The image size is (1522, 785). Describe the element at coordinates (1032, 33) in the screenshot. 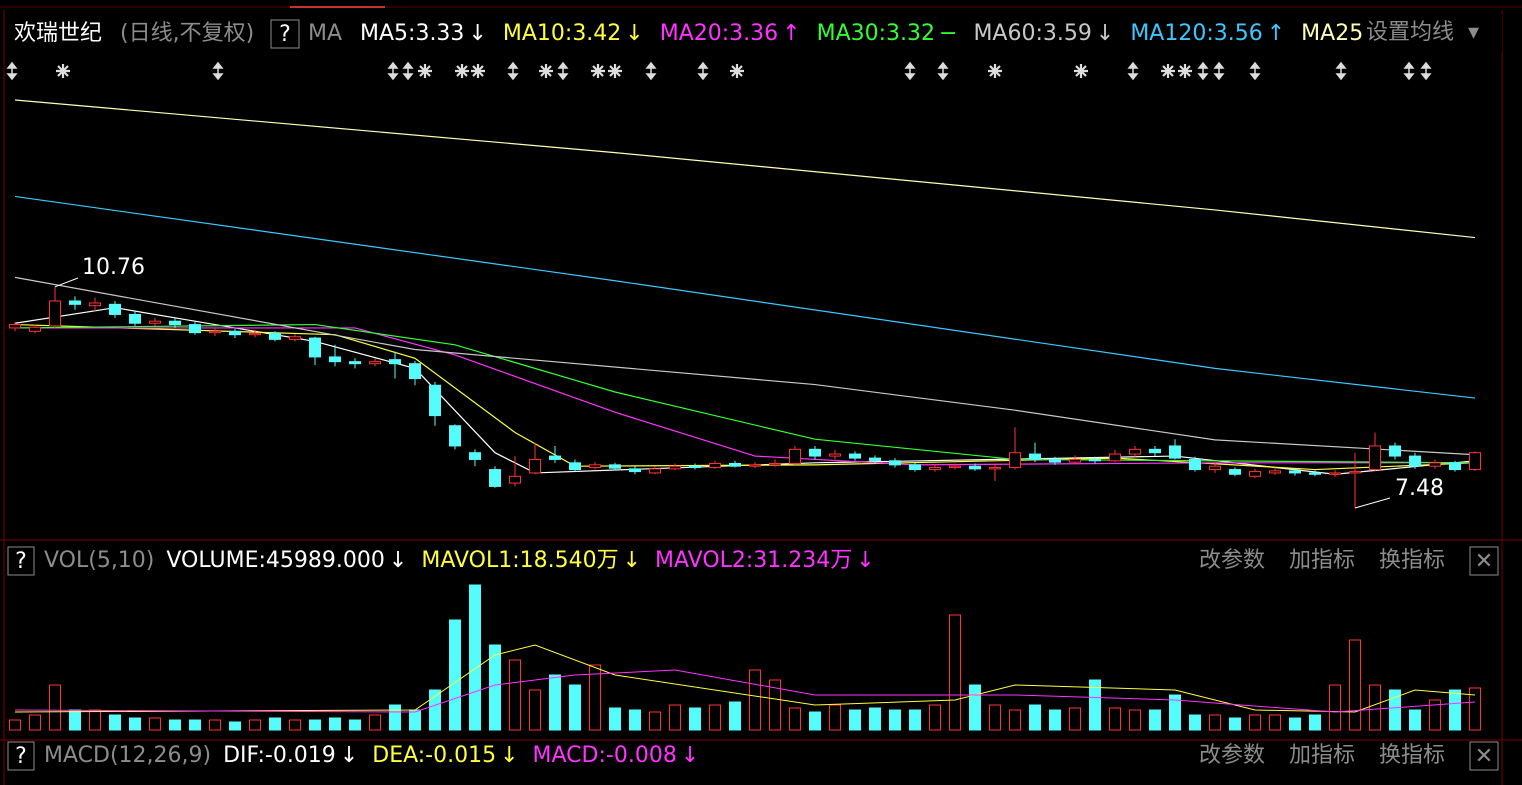

I see `indicator-value: MA60:3.59` at that location.